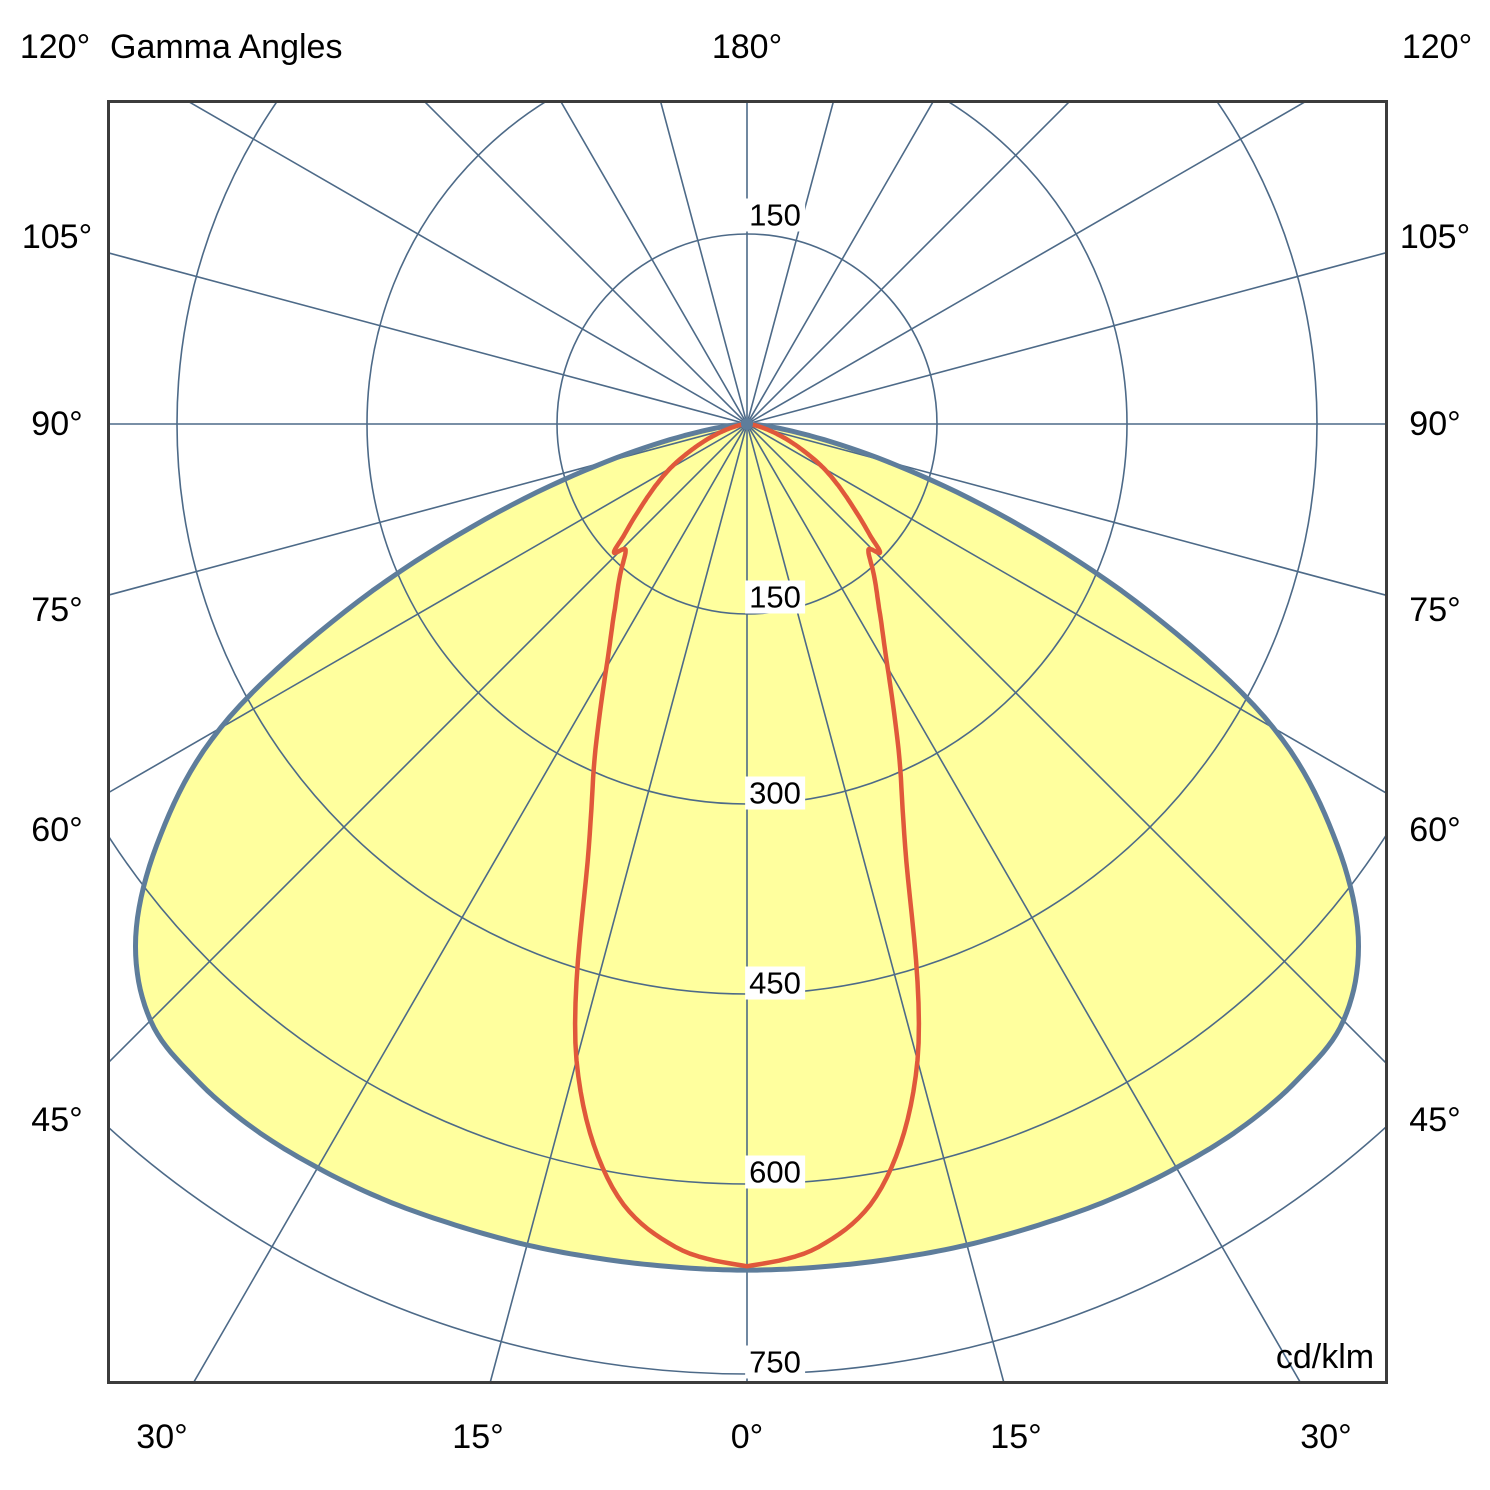  What do you see at coordinates (775, 793) in the screenshot?
I see `radial-tick-300: 300` at bounding box center [775, 793].